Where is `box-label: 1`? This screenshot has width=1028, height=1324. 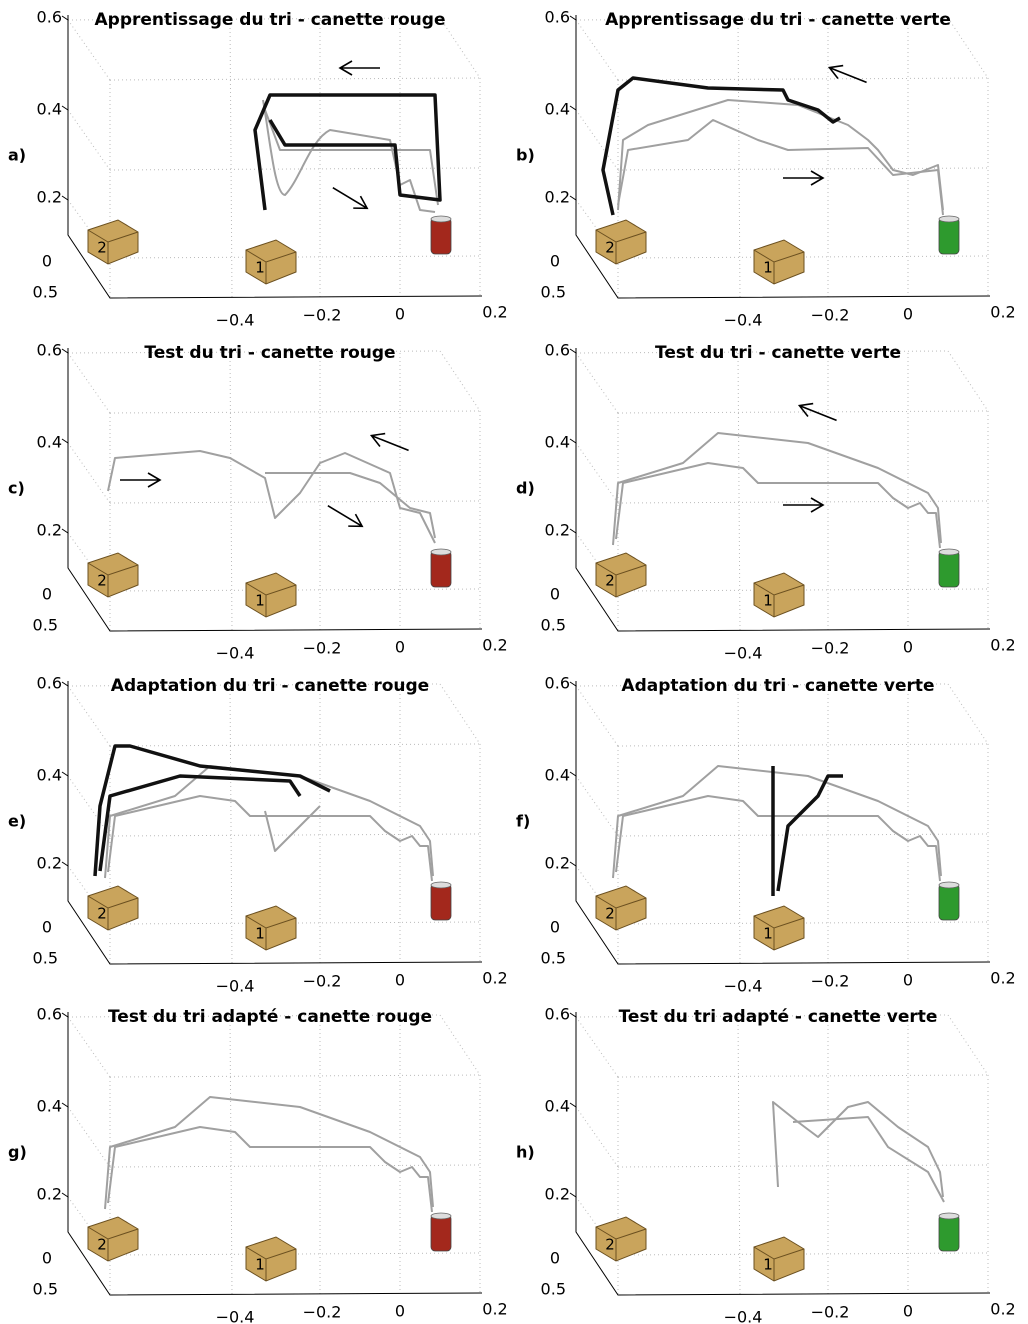
box-label: 1 is located at coordinates (768, 1265).